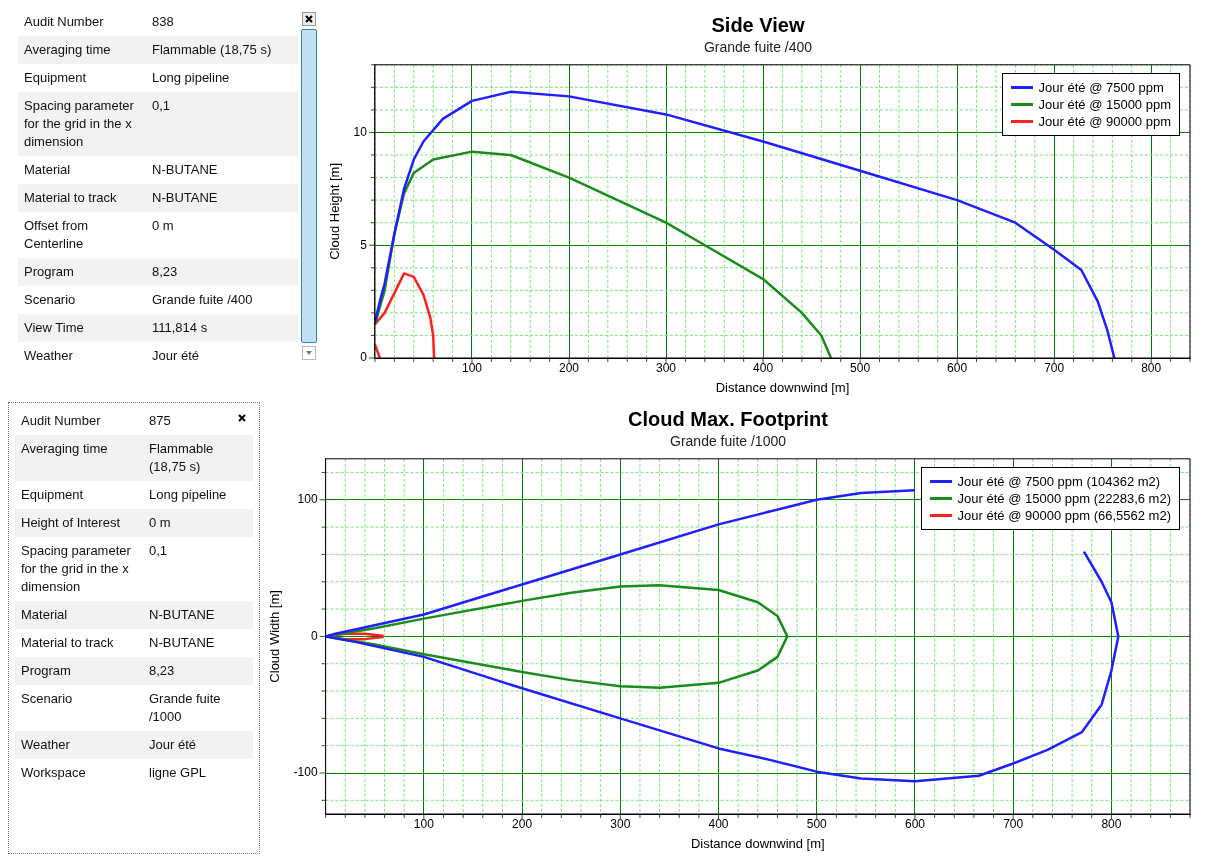 Image resolution: width=1208 pixels, height=861 pixels. What do you see at coordinates (180, 328) in the screenshot?
I see `text: 111,814 s` at bounding box center [180, 328].